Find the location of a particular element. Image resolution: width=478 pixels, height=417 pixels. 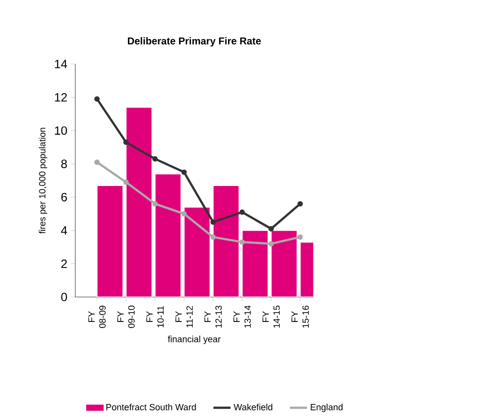

y-tick-label: 14 is located at coordinates (61, 64).